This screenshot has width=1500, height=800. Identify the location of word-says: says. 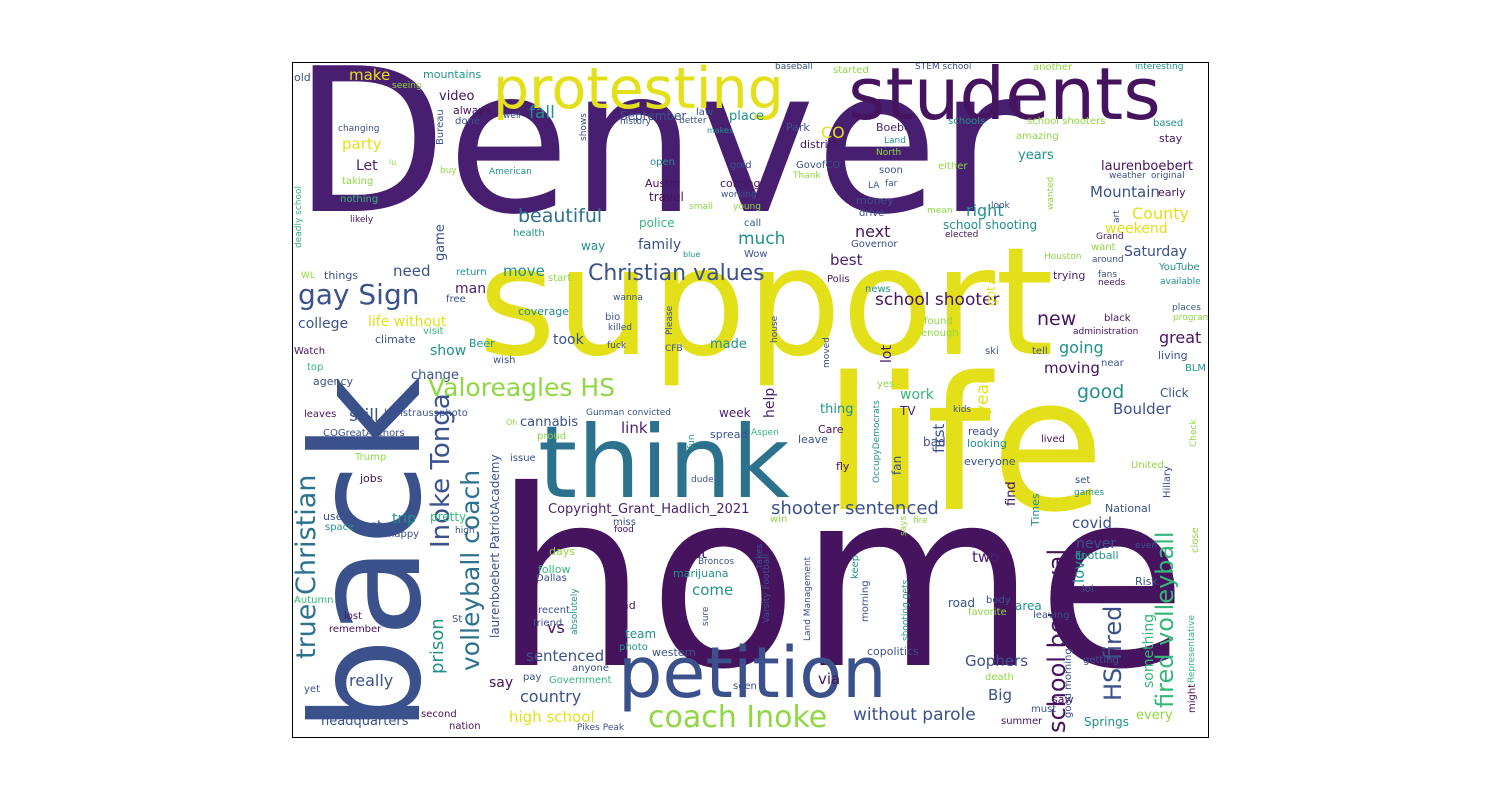
(904, 525).